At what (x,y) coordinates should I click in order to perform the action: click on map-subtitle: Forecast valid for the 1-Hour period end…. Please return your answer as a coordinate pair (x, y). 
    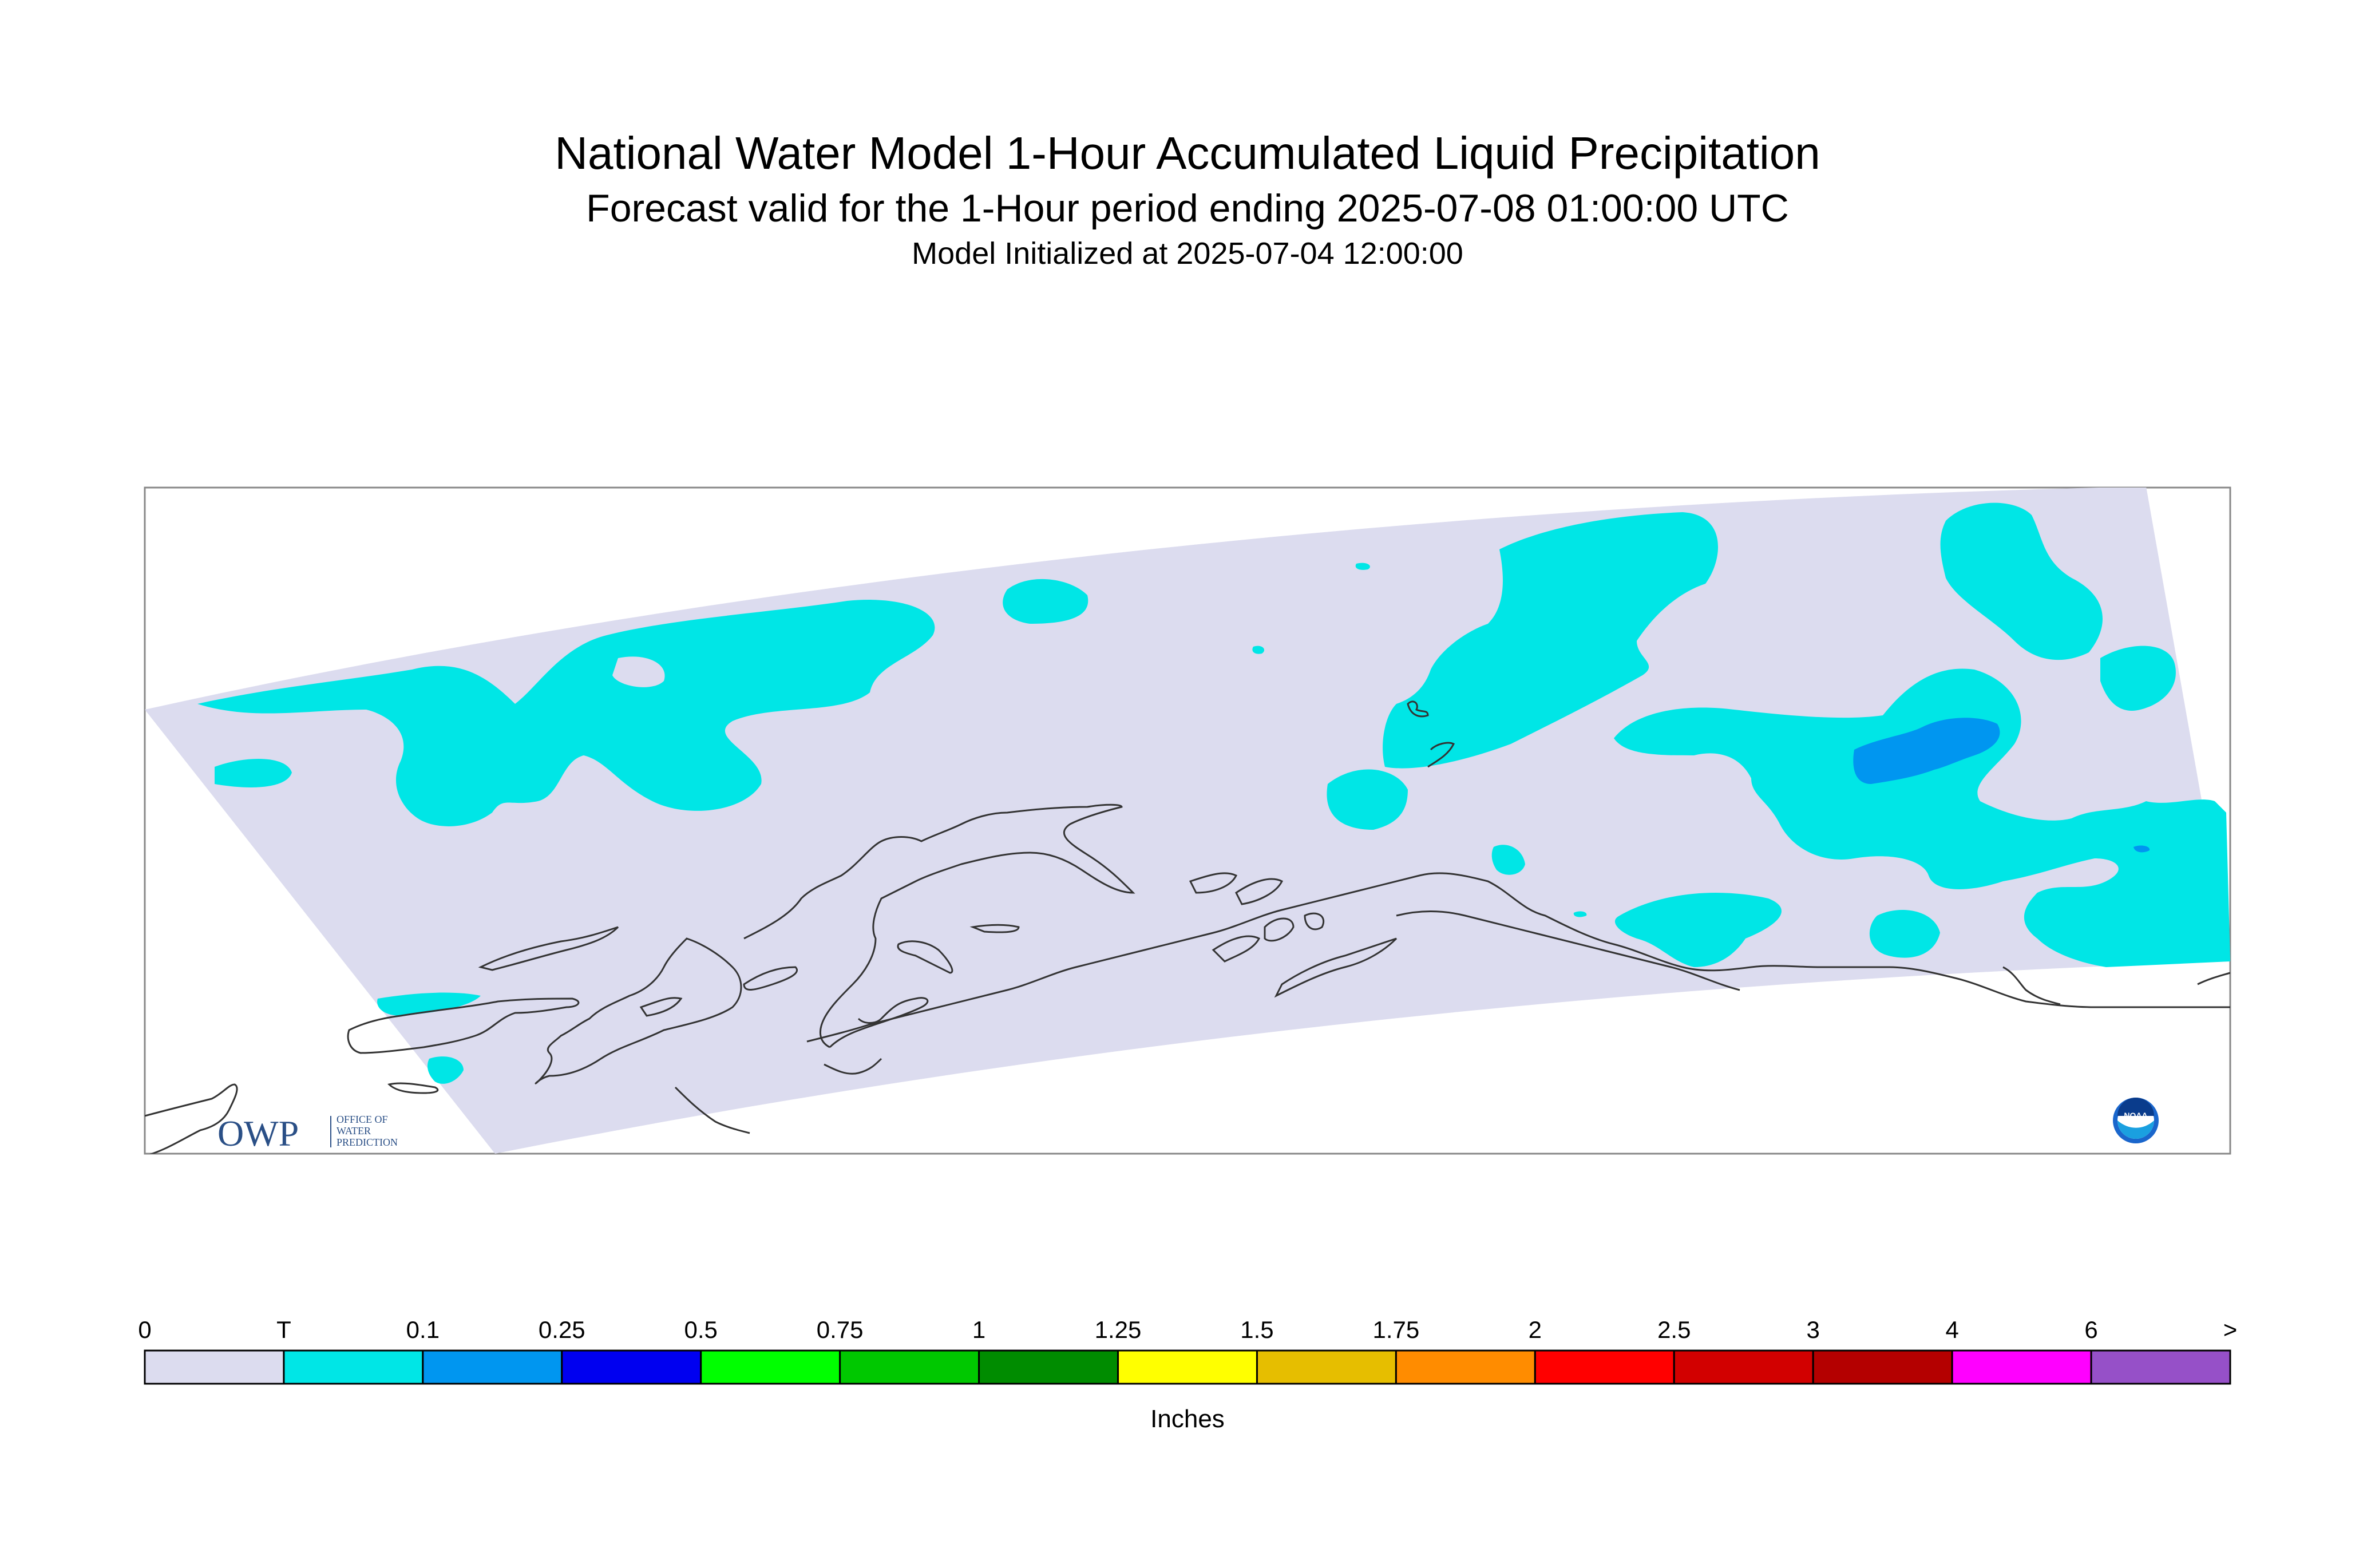
    Looking at the image, I should click on (1187, 208).